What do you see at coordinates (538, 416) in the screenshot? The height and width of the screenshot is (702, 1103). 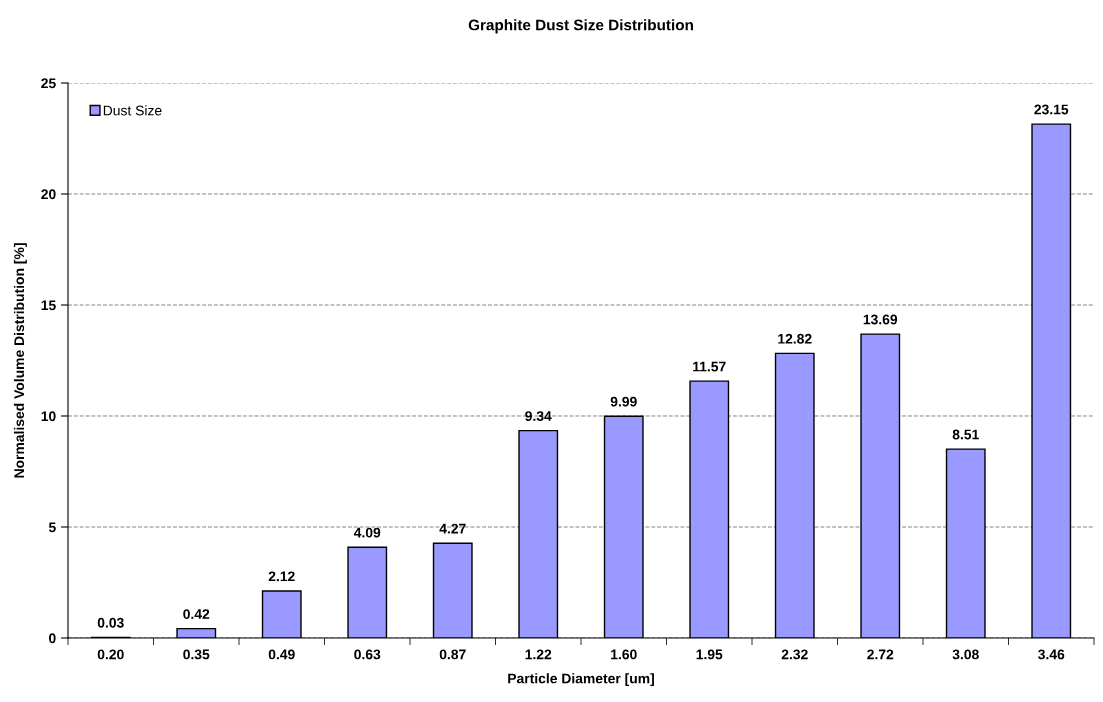 I see `data-label: 9.34` at bounding box center [538, 416].